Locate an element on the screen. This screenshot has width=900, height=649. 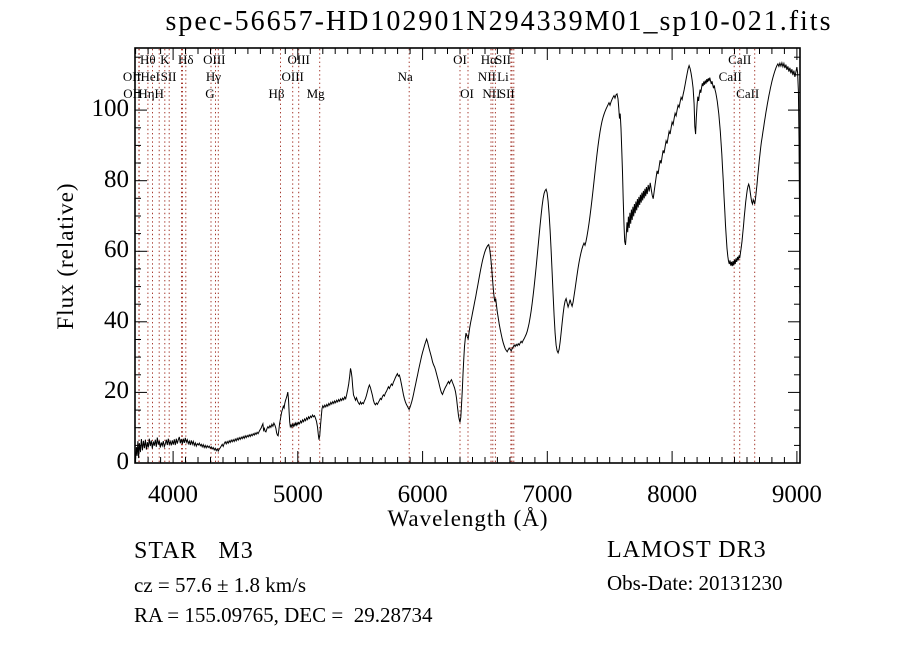
y-tick-label: 0 is located at coordinates (123, 461).